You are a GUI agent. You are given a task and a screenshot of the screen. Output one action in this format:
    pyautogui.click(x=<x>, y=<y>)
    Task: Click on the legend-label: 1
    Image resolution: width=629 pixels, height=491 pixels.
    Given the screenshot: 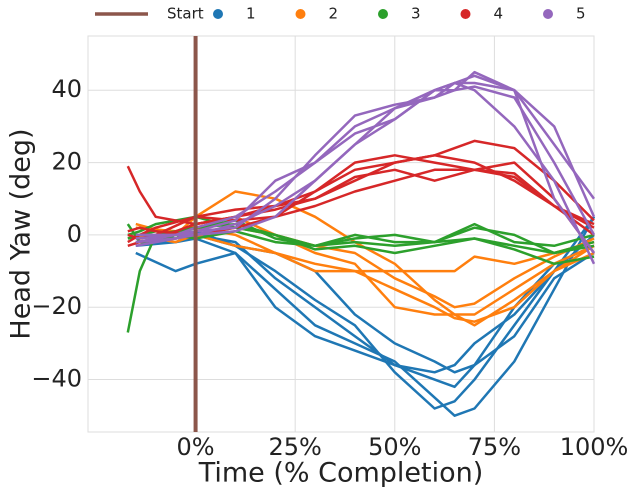 What is the action you would take?
    pyautogui.click(x=251, y=14)
    